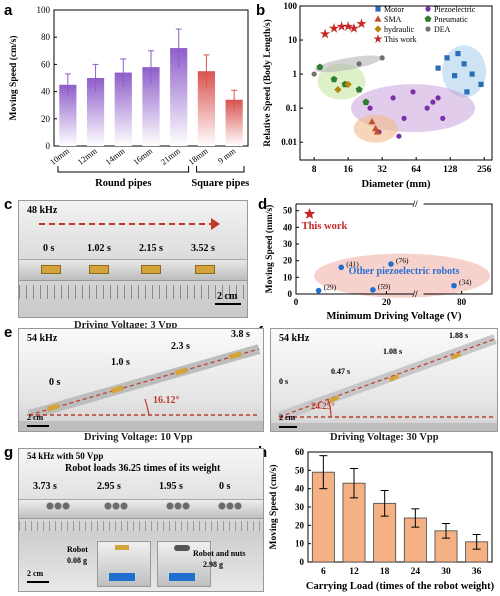 This screenshot has width=500, height=596. What do you see at coordinates (293, 40) in the screenshot?
I see `chart-b-ytick-label-3: 10` at bounding box center [293, 40].